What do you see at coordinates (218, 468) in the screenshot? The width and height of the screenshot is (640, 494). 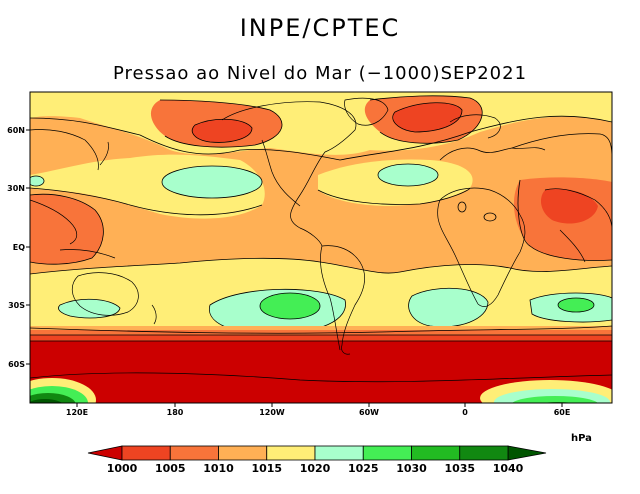 I see `colorbar-level-label: 1010` at bounding box center [218, 468].